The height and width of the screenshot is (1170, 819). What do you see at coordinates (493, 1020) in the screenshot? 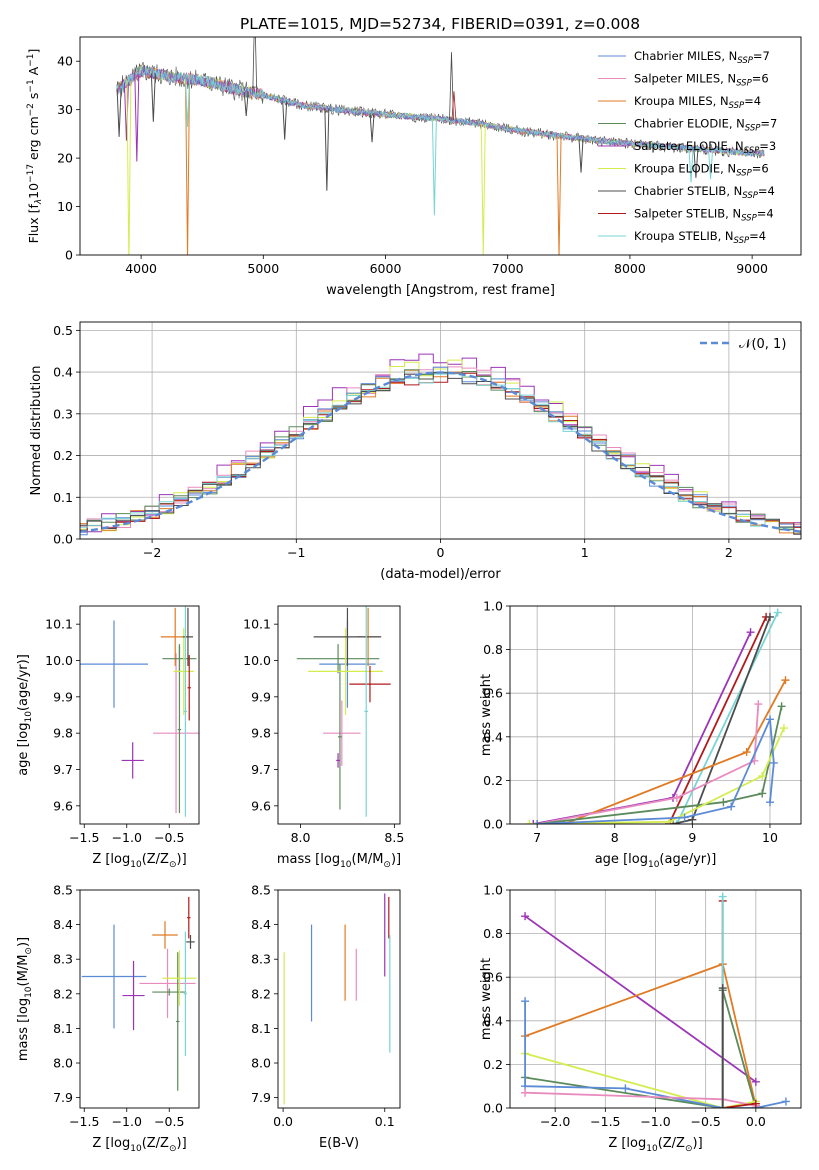
I see `y-tick-label: 0.4` at bounding box center [493, 1020].